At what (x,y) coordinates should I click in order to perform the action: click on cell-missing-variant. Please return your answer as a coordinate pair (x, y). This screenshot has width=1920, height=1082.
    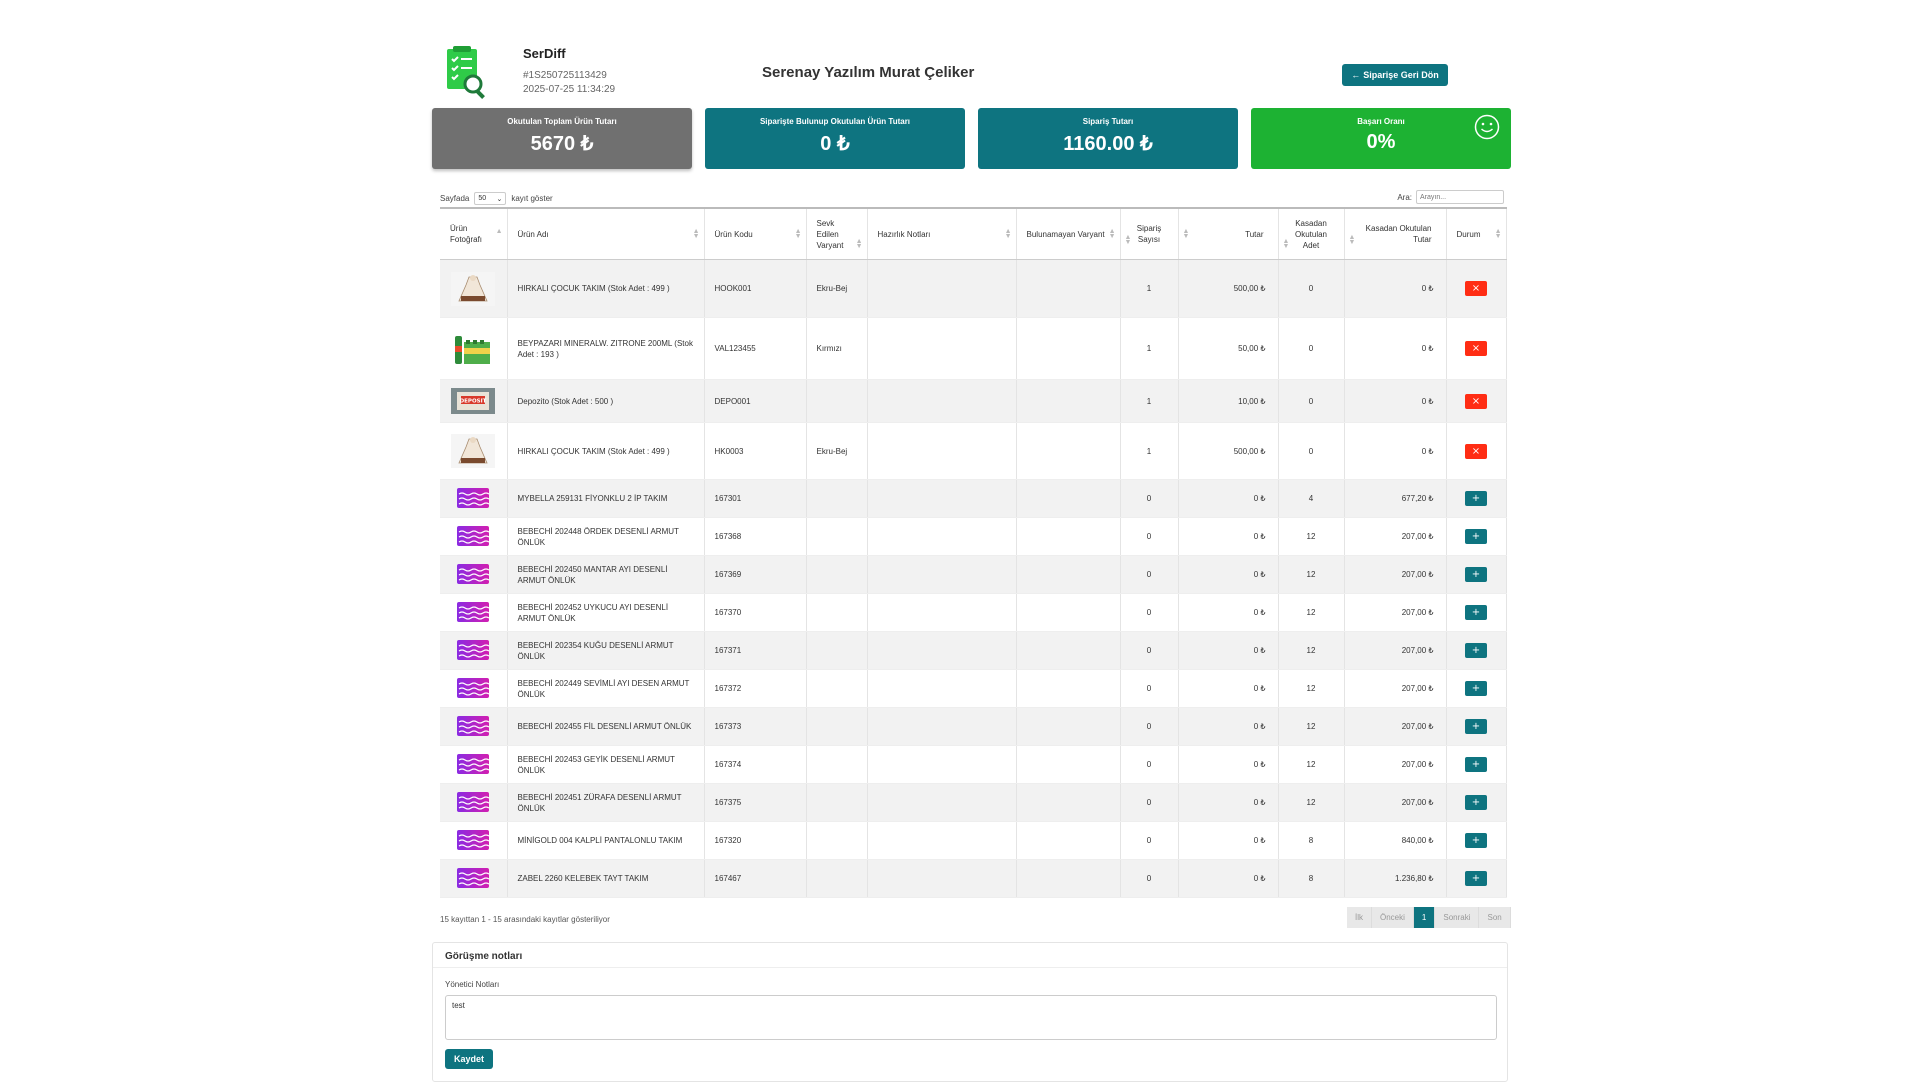
    Looking at the image, I should click on (1068, 726).